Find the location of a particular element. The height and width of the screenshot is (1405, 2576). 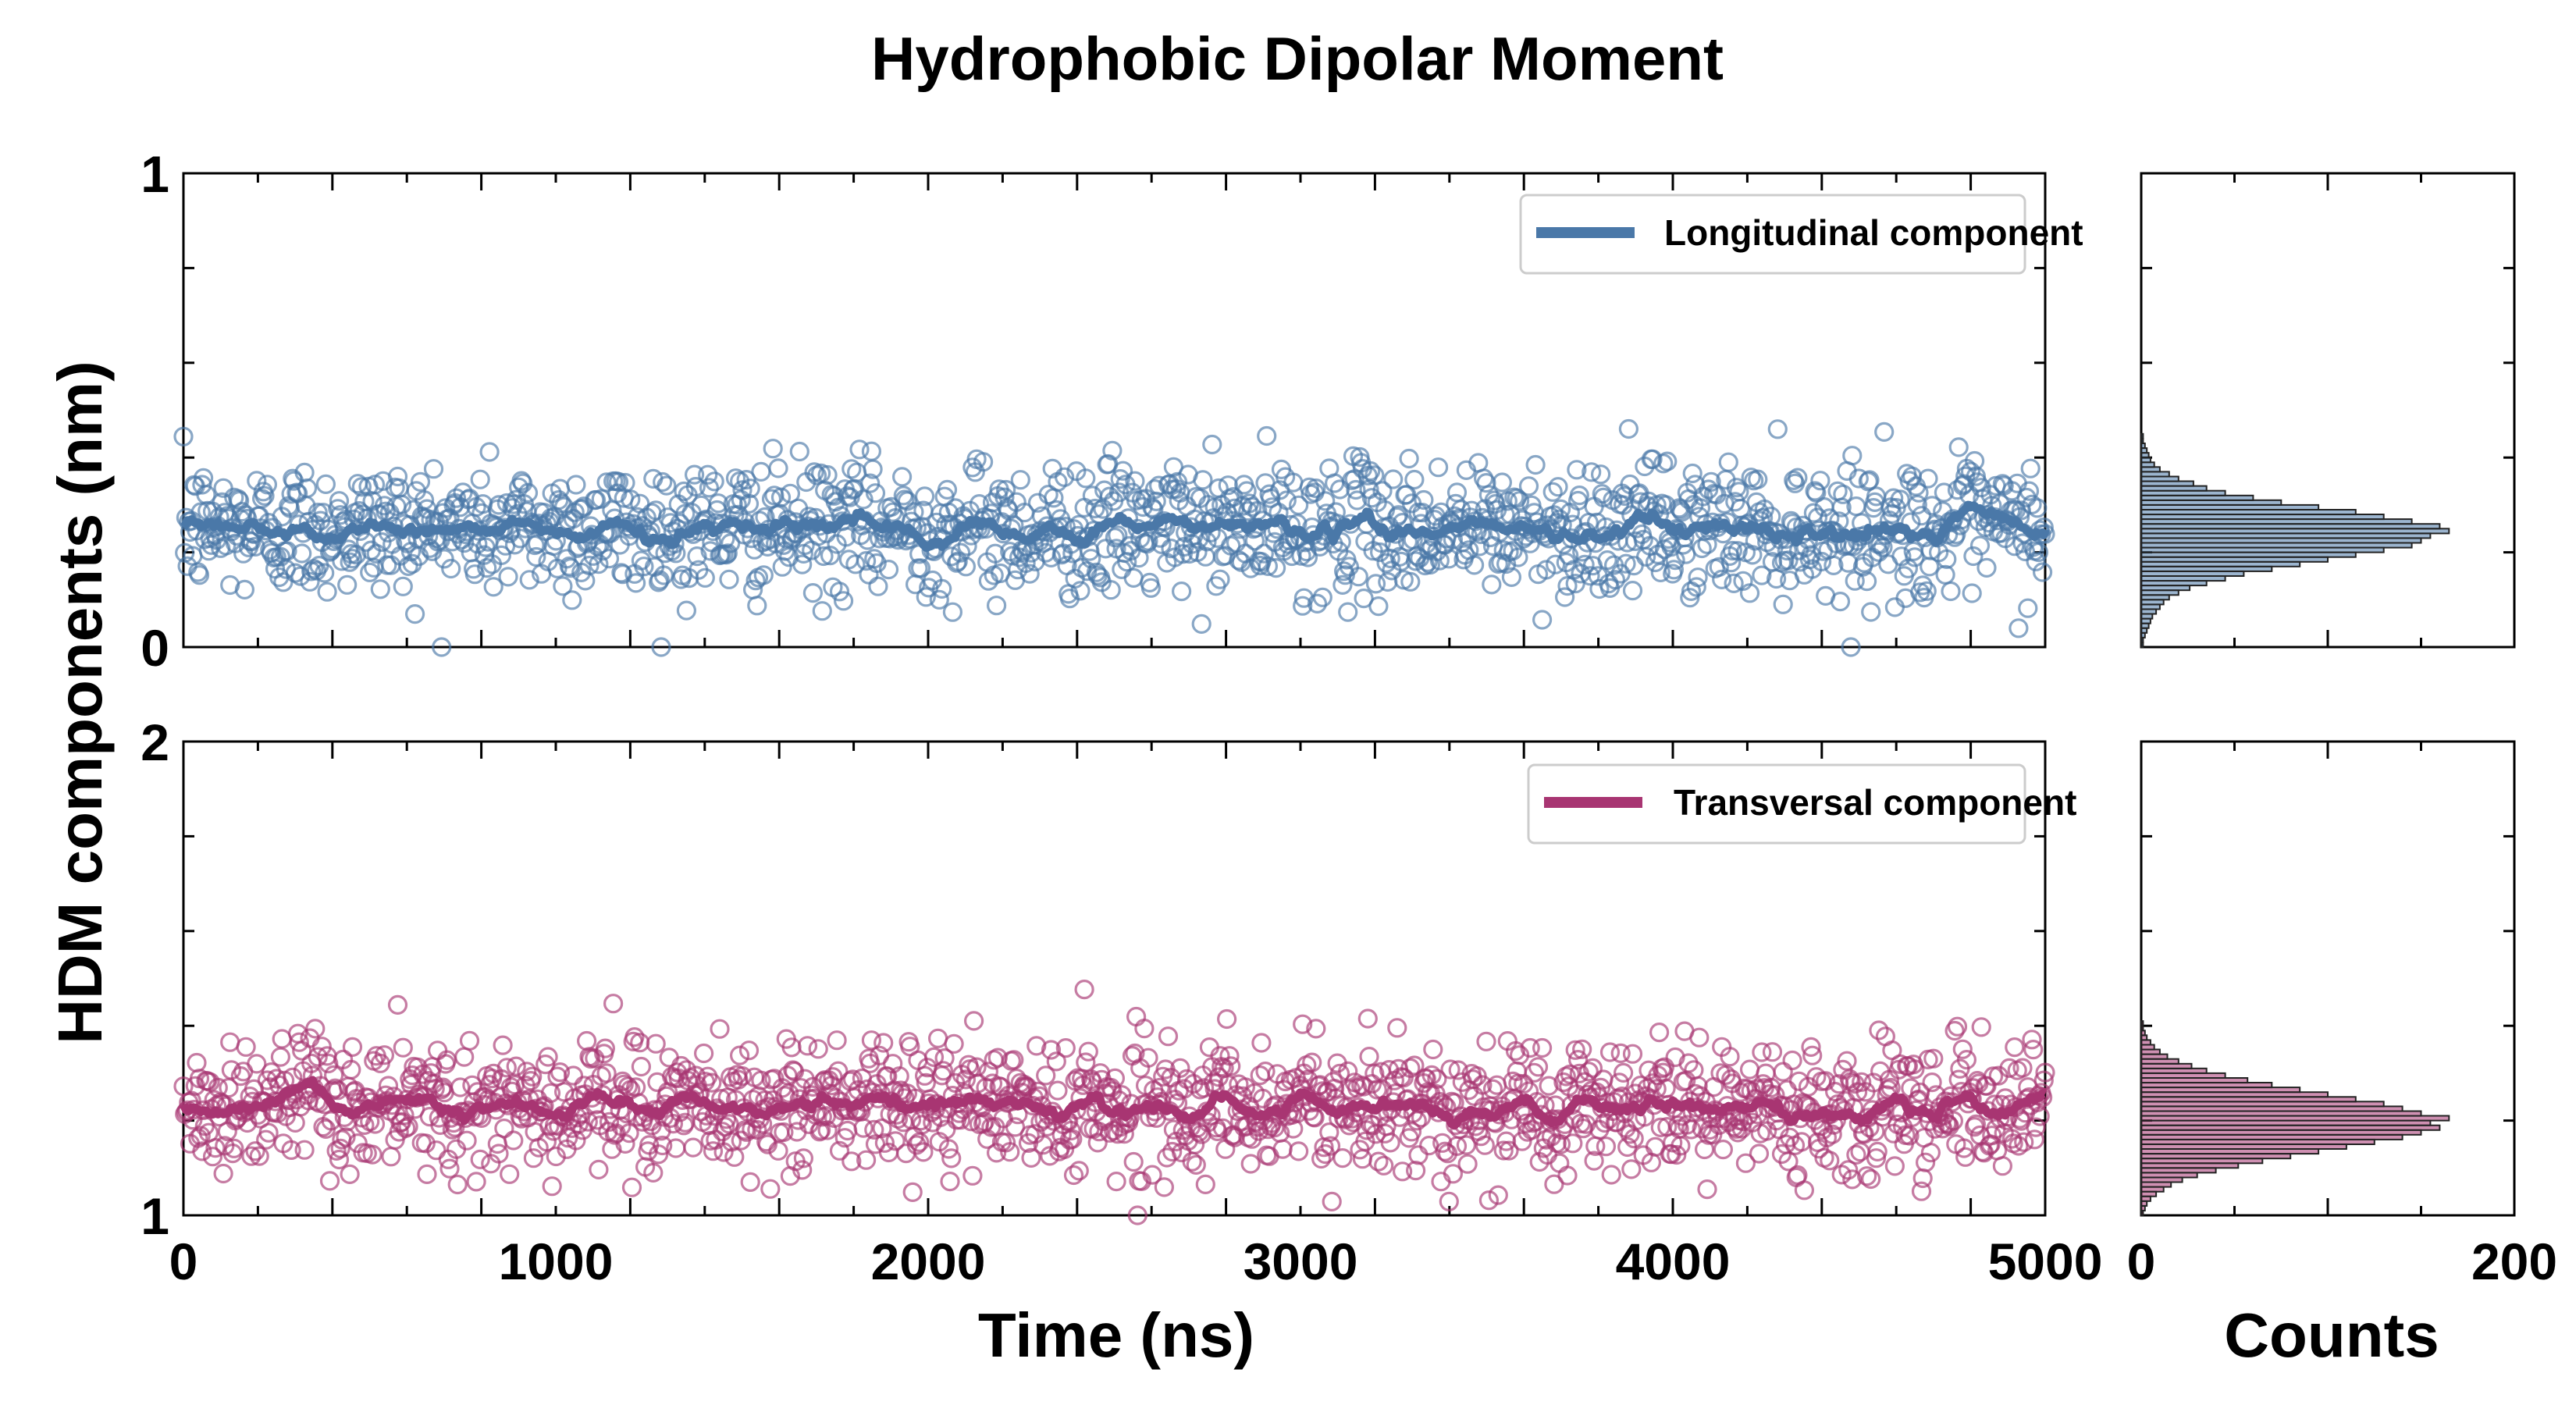

transversal-histogram-panel: 0 200 is located at coordinates (2342, 1015).